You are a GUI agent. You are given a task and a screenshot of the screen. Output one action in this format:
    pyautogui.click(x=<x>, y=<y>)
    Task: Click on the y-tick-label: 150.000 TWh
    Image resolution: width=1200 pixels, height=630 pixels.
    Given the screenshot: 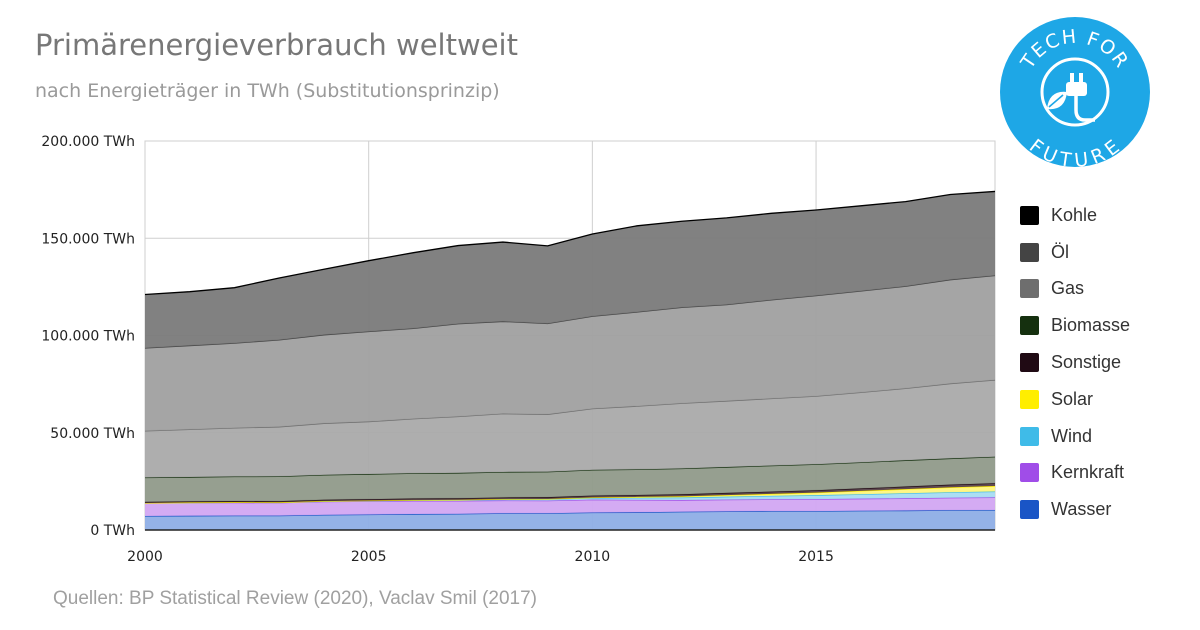 What is the action you would take?
    pyautogui.click(x=88, y=239)
    